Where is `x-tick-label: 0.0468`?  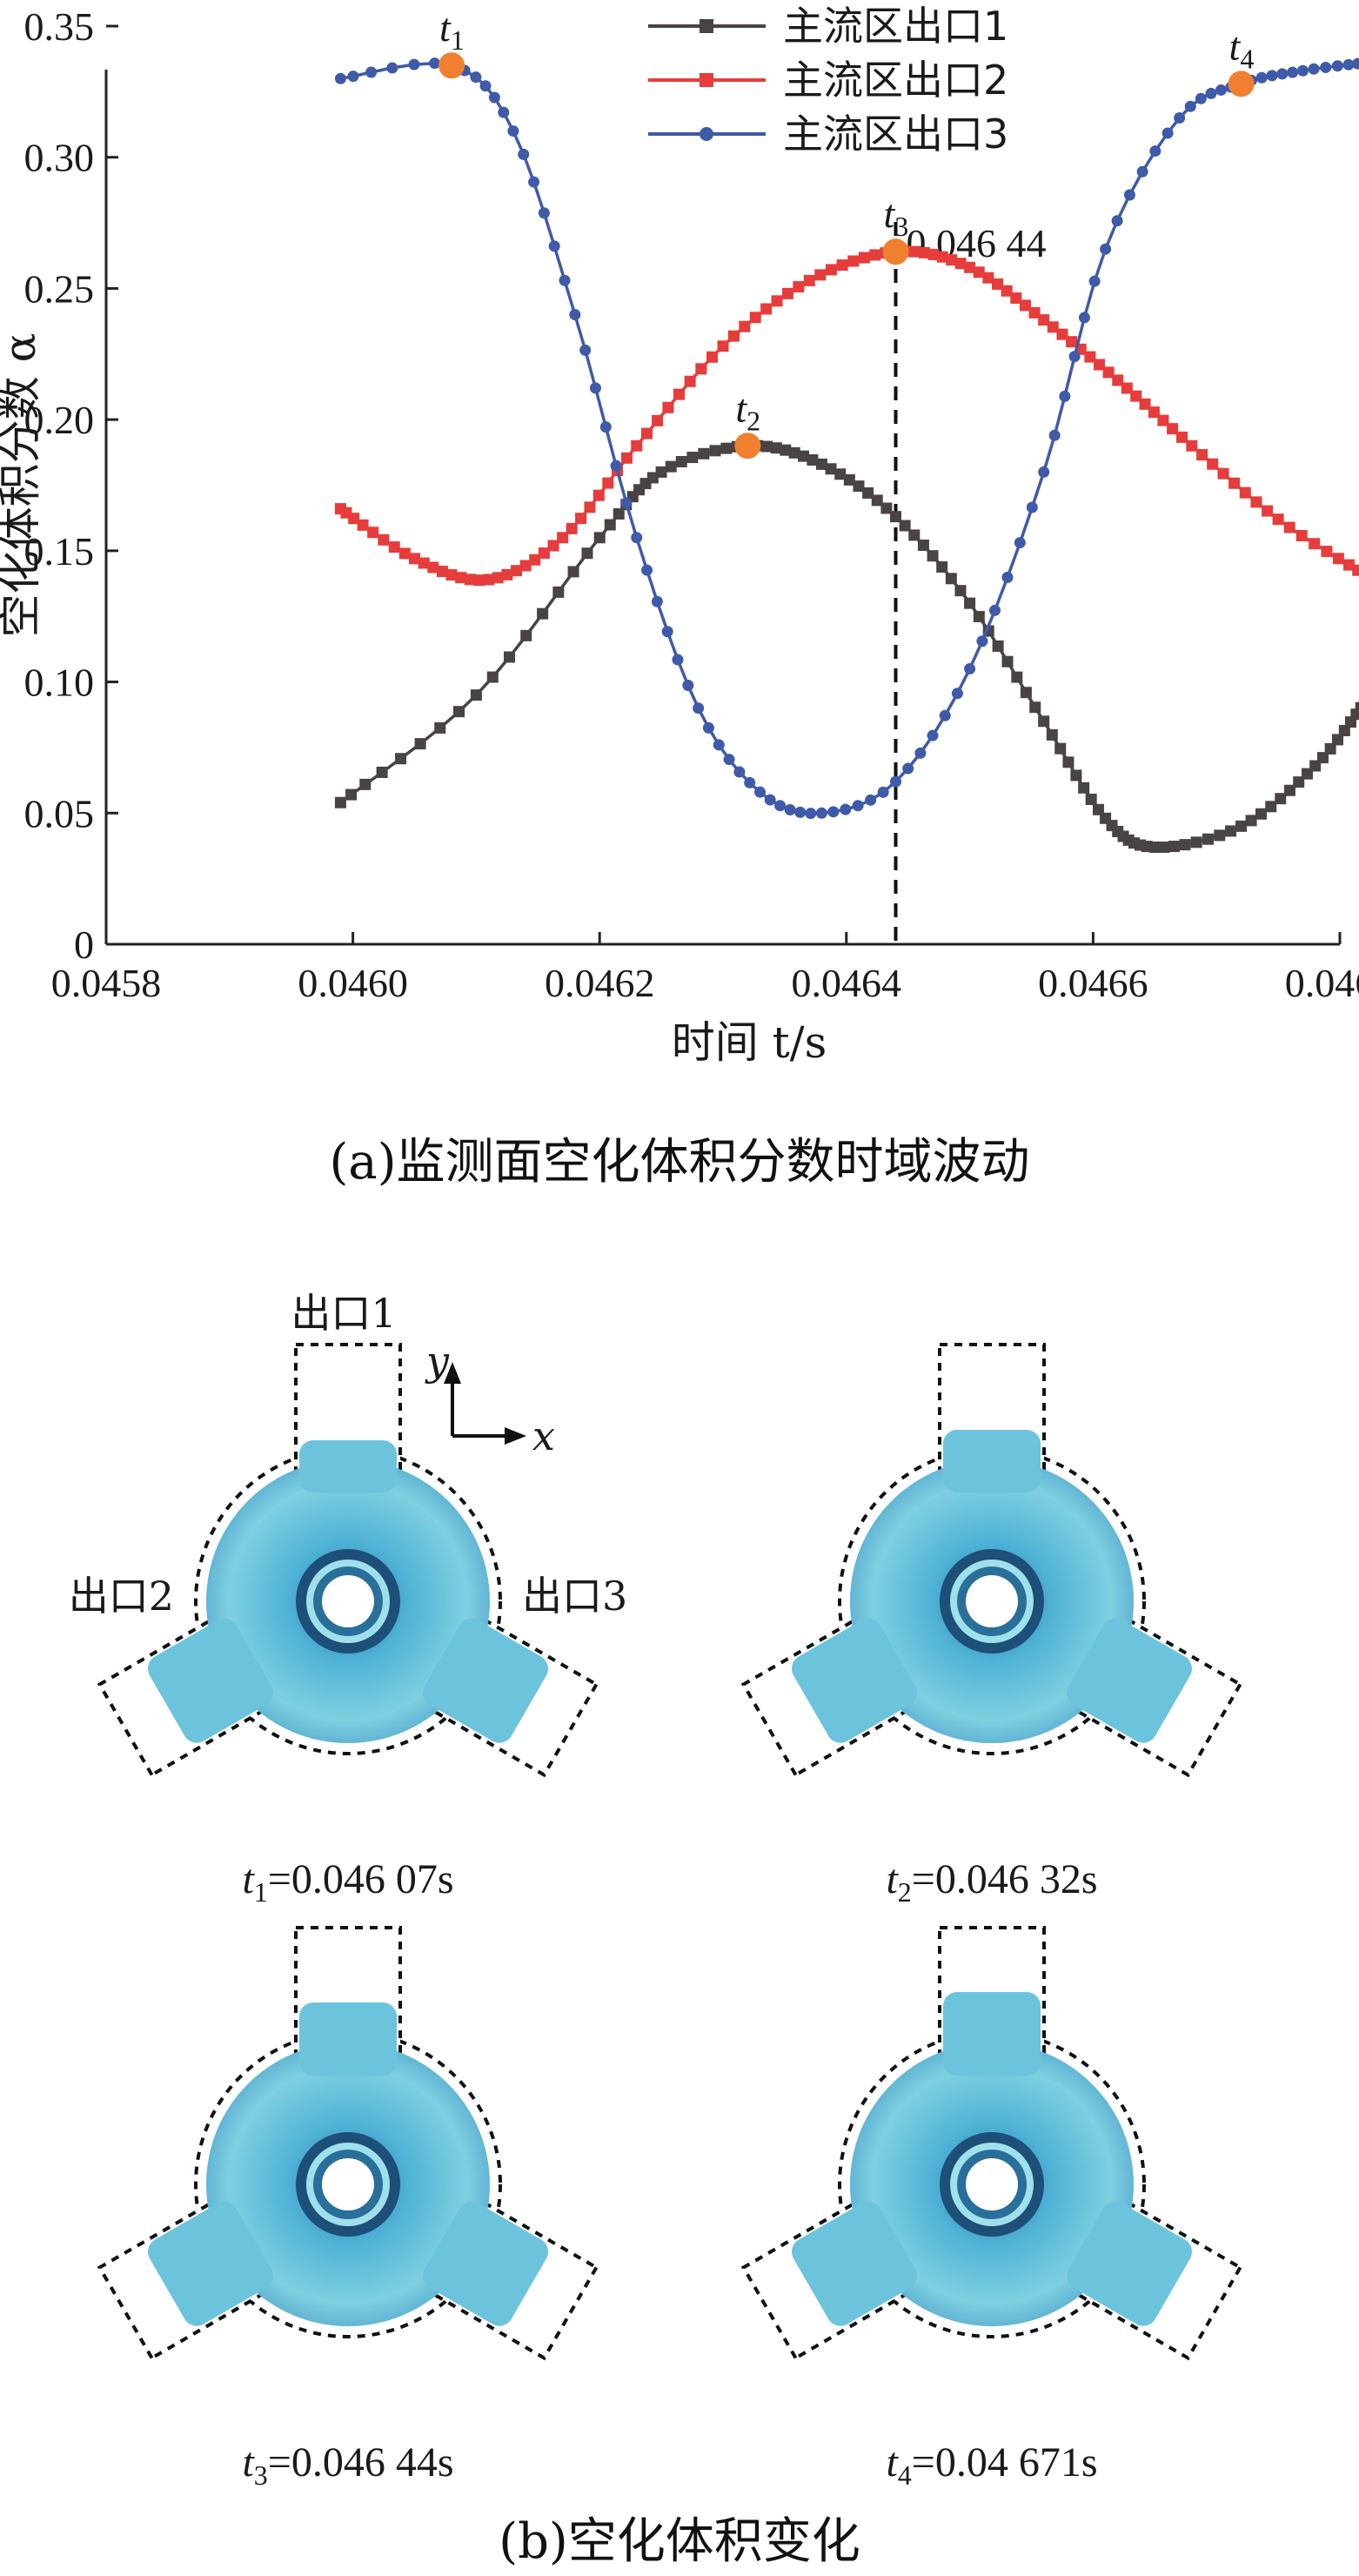 x-tick-label: 0.0468 is located at coordinates (1322, 983).